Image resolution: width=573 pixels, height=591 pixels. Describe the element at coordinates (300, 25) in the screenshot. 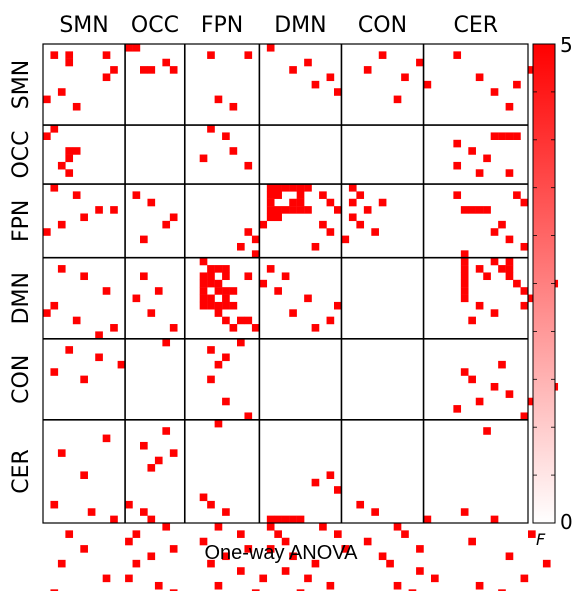

I see `column-label-dmn: DMN` at that location.